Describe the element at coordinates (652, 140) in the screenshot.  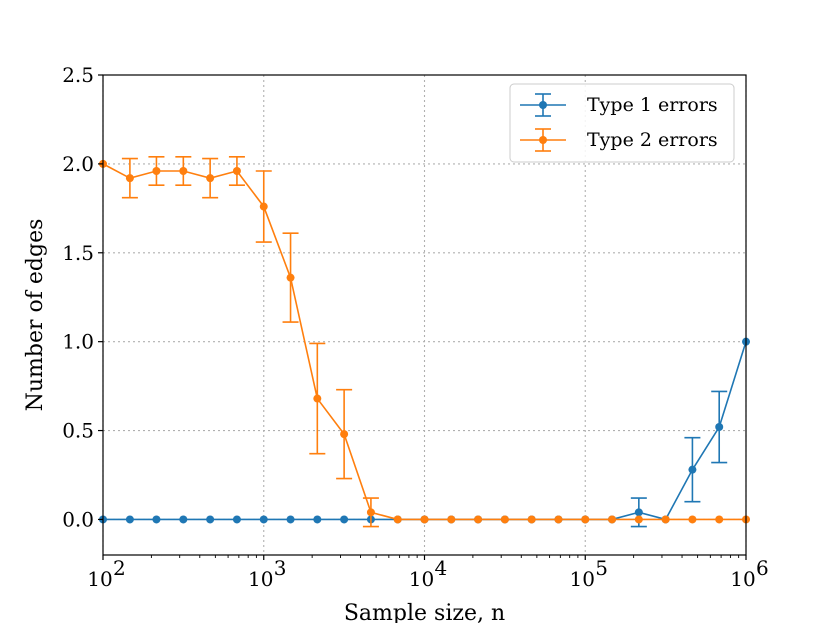
I see `legend-label-type-2: Type 2 errors` at that location.